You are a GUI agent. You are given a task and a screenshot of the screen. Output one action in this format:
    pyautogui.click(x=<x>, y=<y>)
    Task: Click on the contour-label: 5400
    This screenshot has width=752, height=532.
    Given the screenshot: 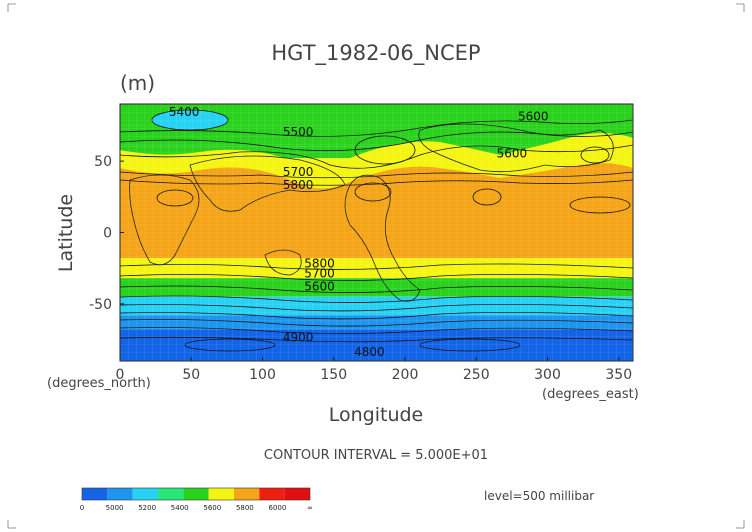 What is the action you would take?
    pyautogui.click(x=184, y=112)
    